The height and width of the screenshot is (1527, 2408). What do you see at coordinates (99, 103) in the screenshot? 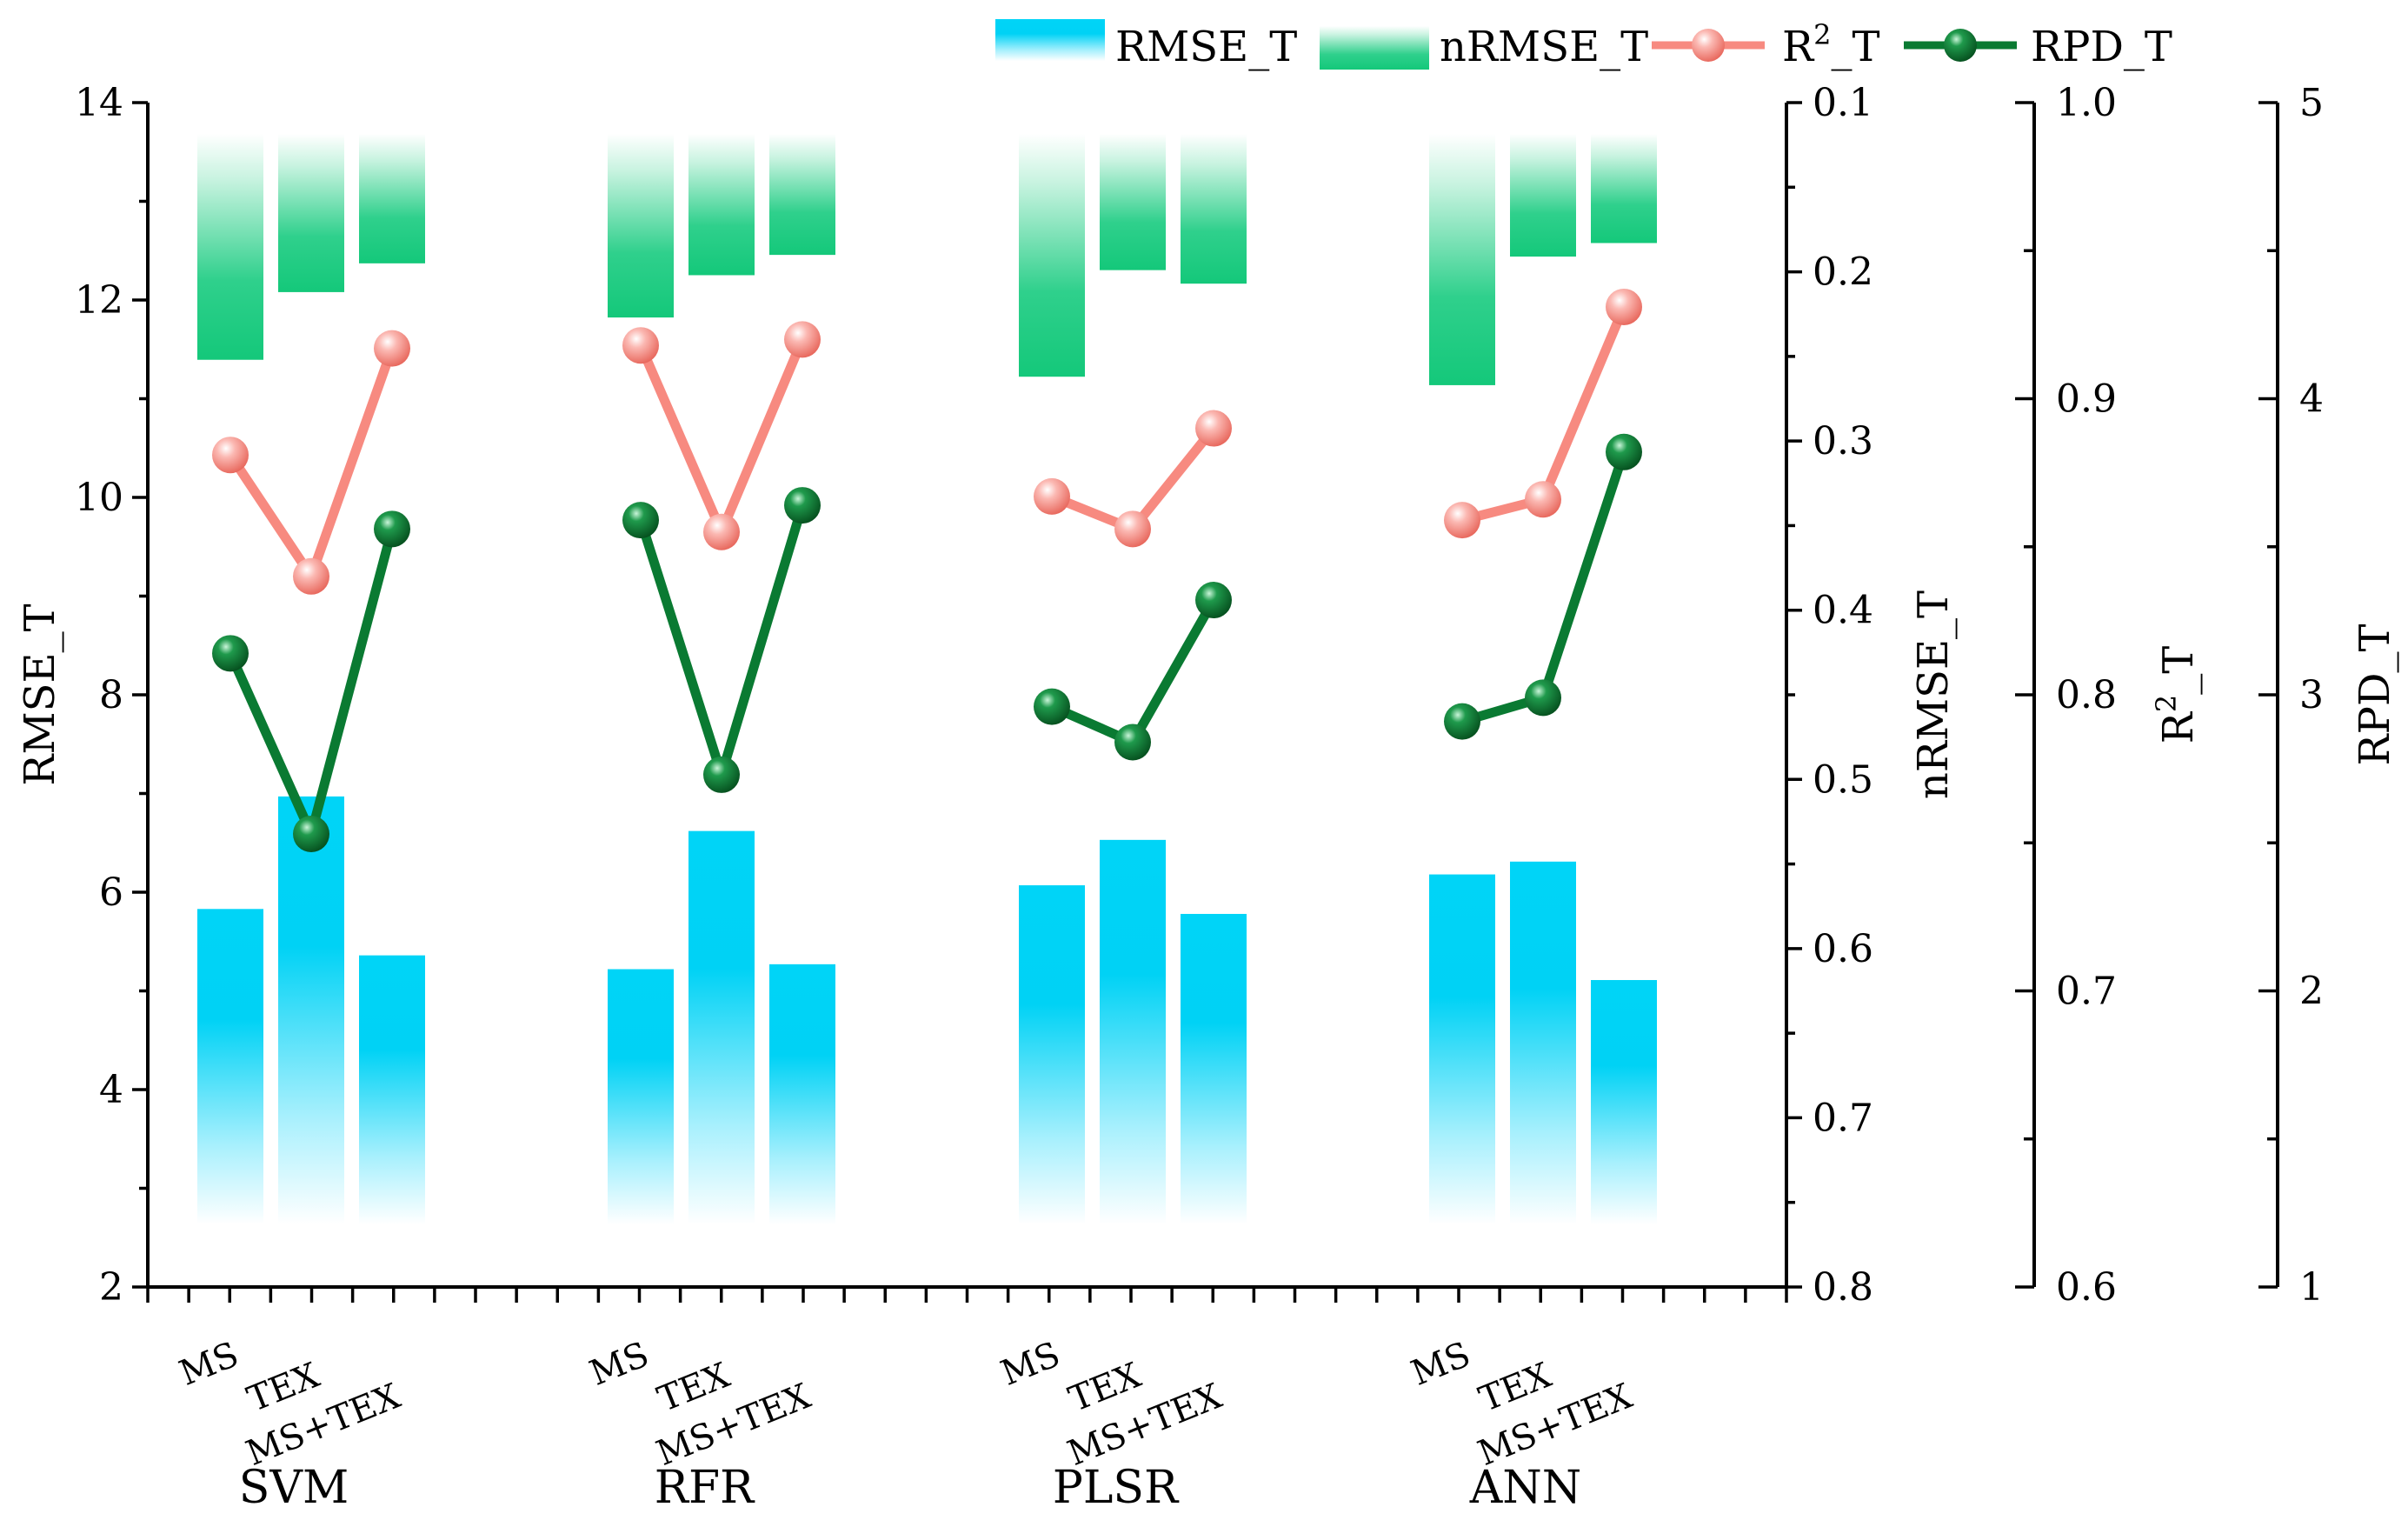
I see `rmse-tick-label: 14` at bounding box center [99, 103].